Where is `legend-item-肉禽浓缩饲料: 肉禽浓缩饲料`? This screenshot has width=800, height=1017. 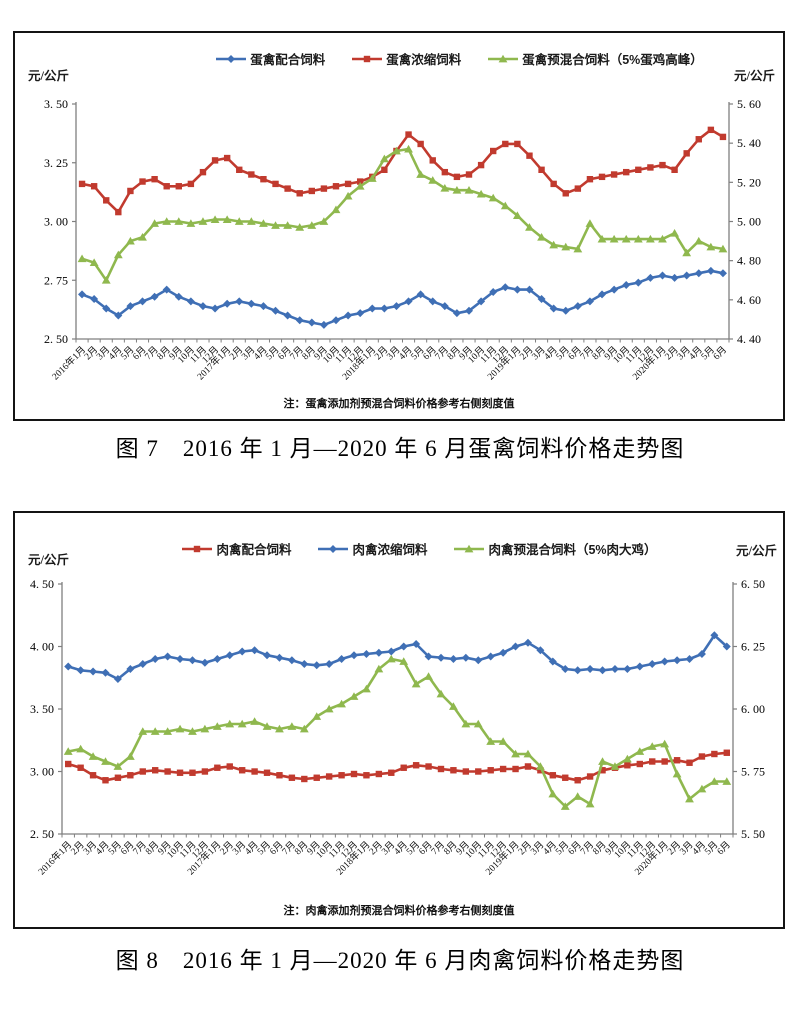 legend-item-肉禽浓缩饲料: 肉禽浓缩饲料 is located at coordinates (372, 548).